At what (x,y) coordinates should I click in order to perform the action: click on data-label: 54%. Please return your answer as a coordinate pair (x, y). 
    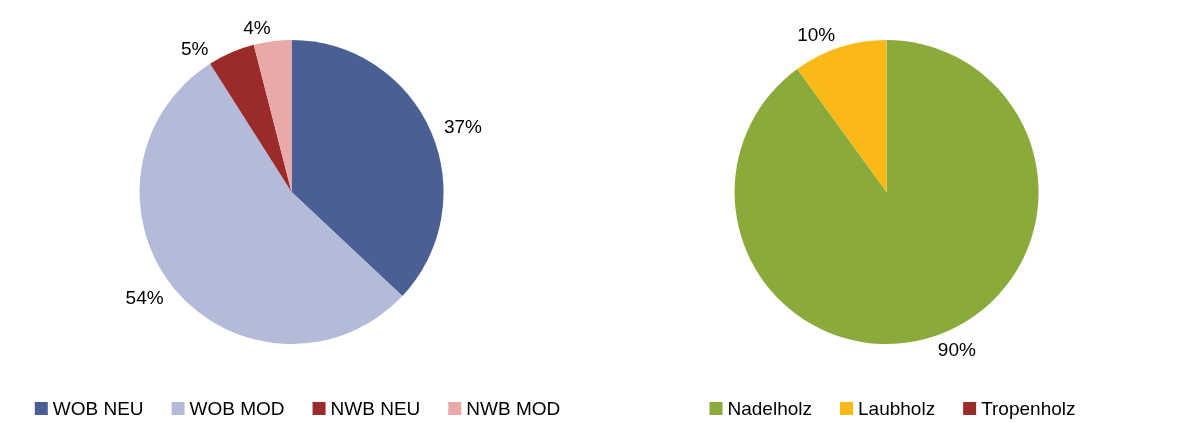
    Looking at the image, I should click on (144, 298).